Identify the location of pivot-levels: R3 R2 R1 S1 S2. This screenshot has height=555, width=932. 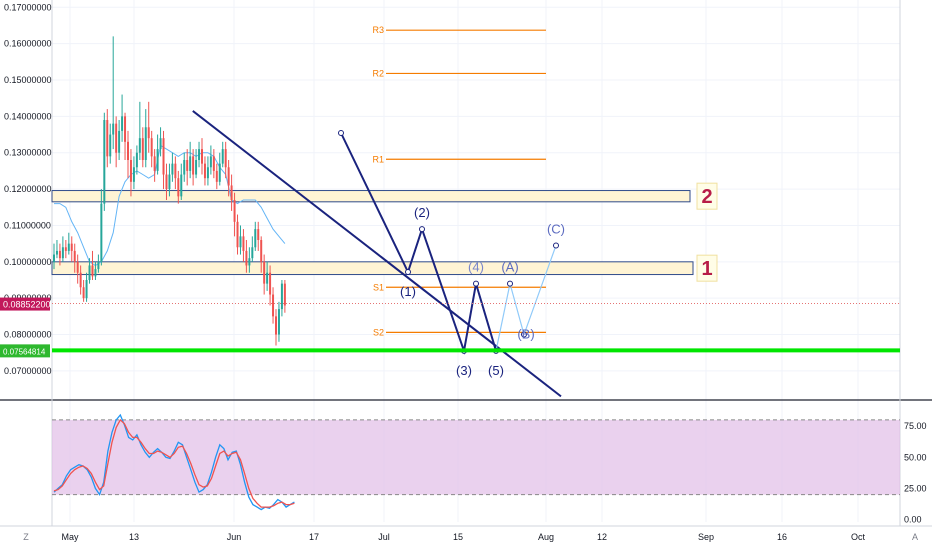
(459, 181).